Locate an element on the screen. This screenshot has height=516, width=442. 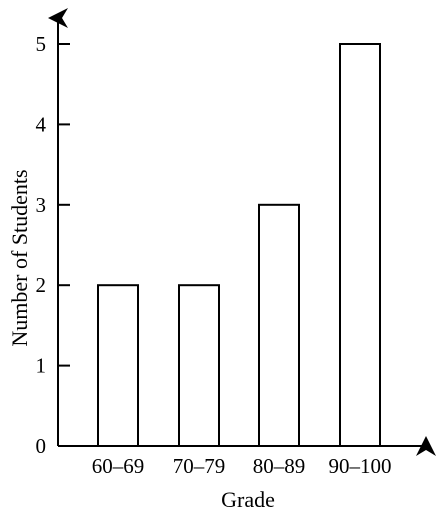
y-tick-label: 2 is located at coordinates (41, 285).